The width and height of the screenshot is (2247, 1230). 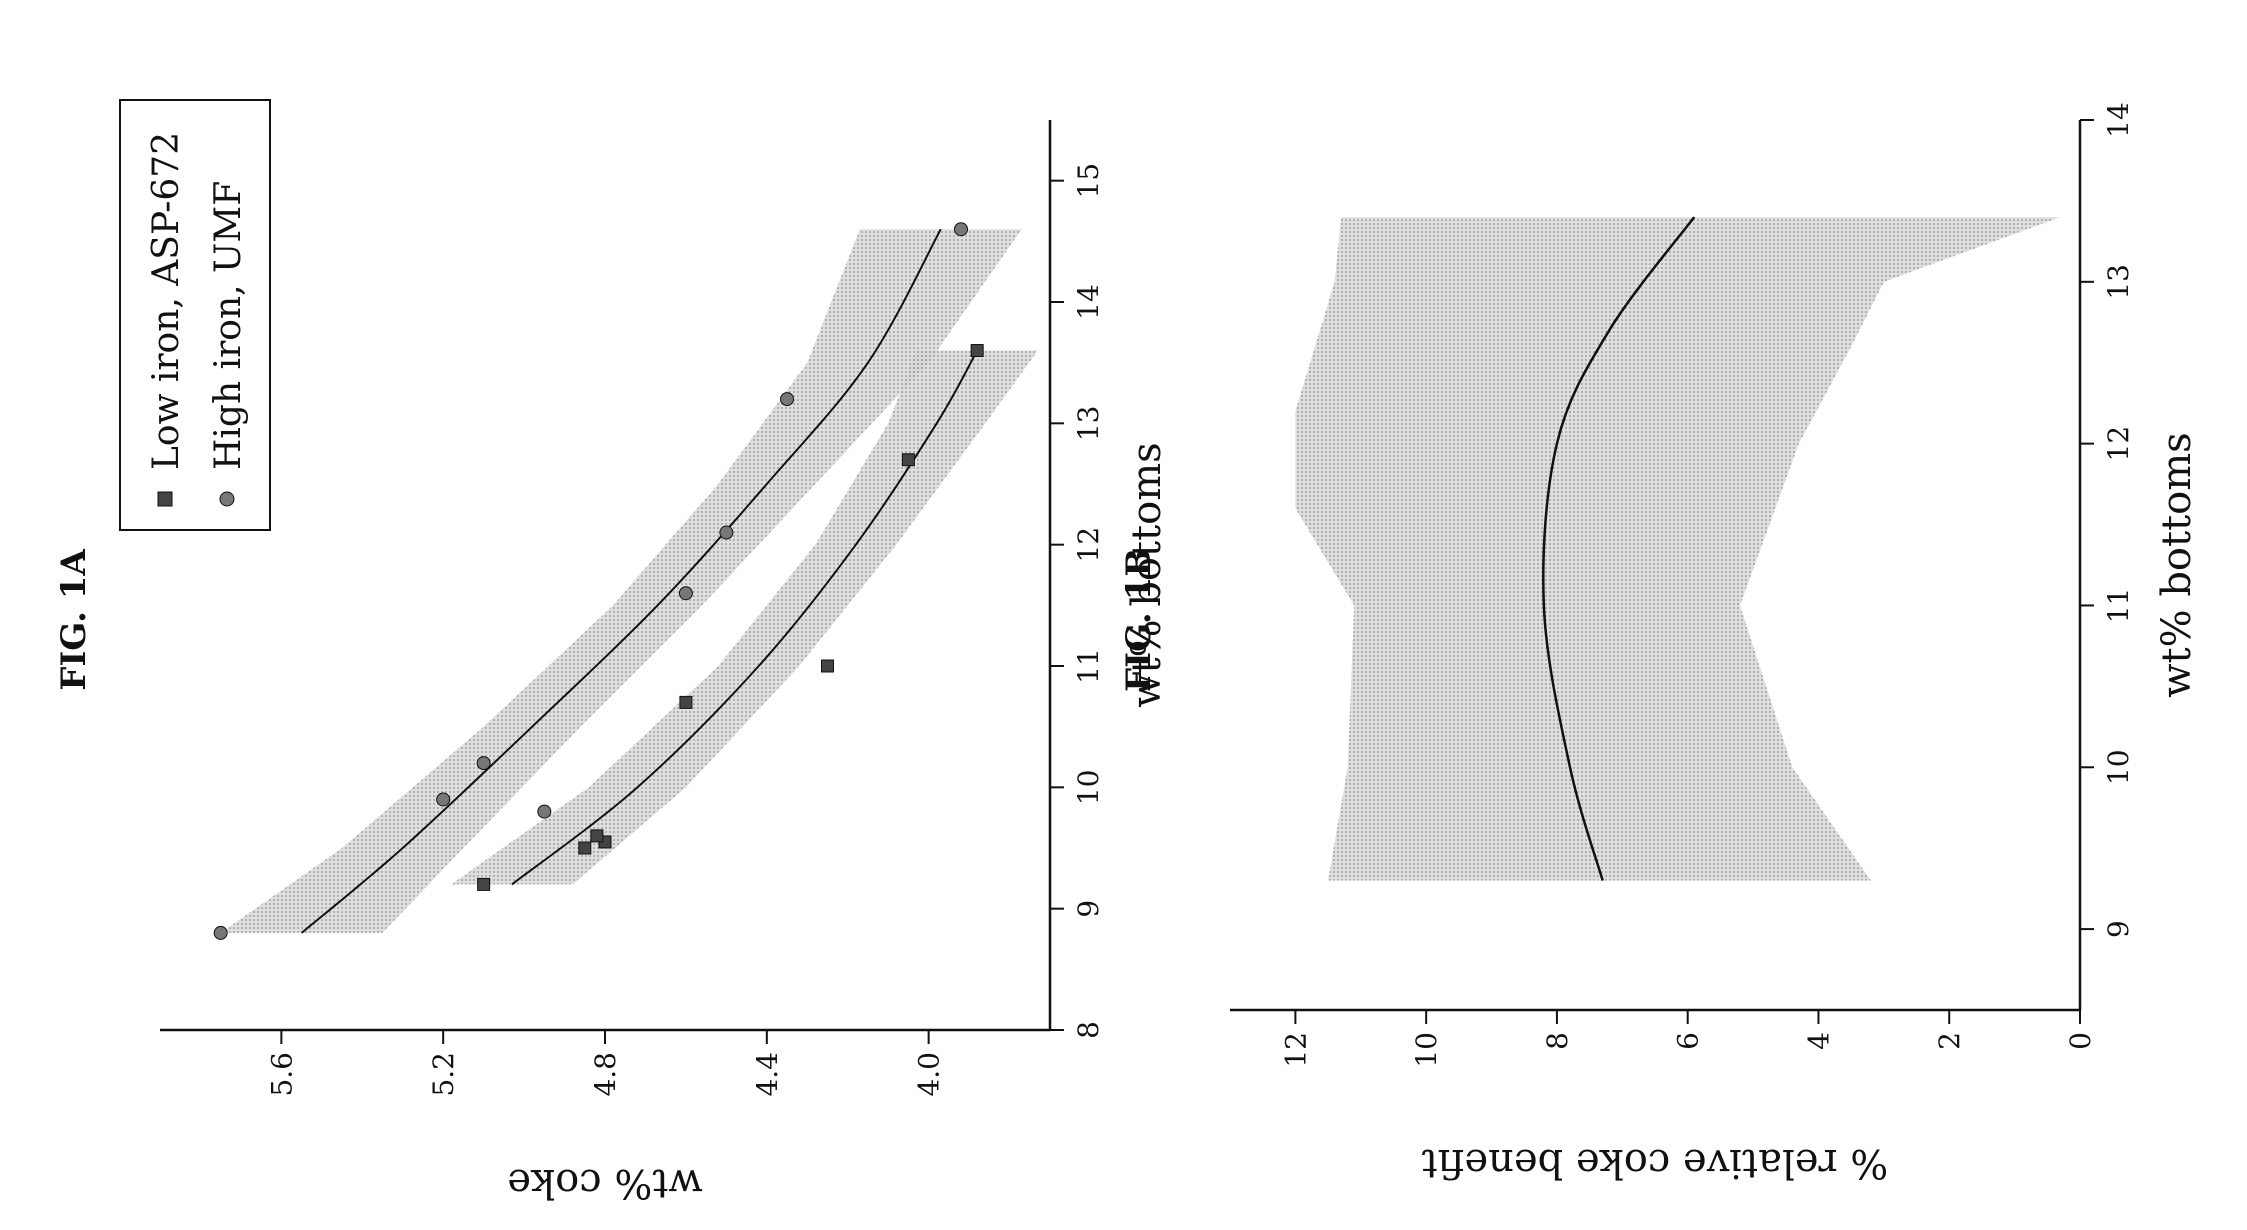 I want to click on legend-marker-square, so click(x=165, y=499).